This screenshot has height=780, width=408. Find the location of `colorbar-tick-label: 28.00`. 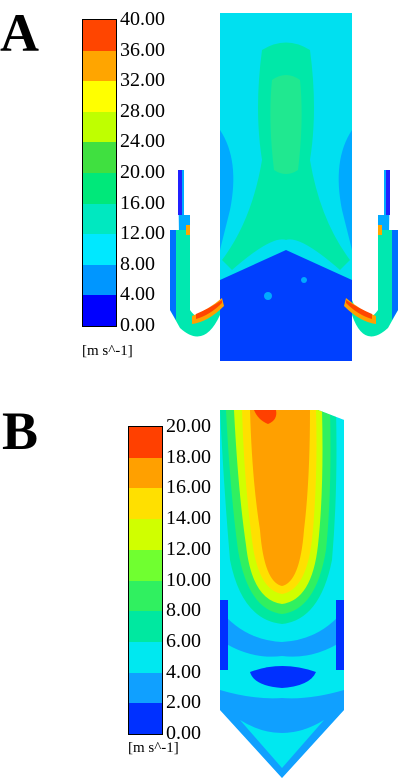

colorbar-tick-label: 28.00 is located at coordinates (142, 110).